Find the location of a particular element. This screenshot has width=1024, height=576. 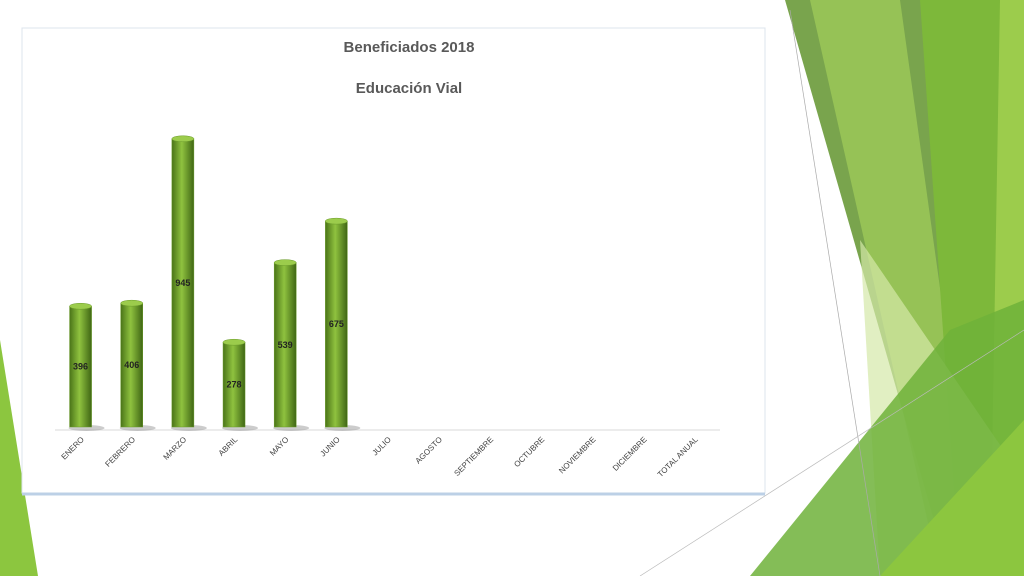

chart-subtitle: Educación Vial is located at coordinates (409, 88).